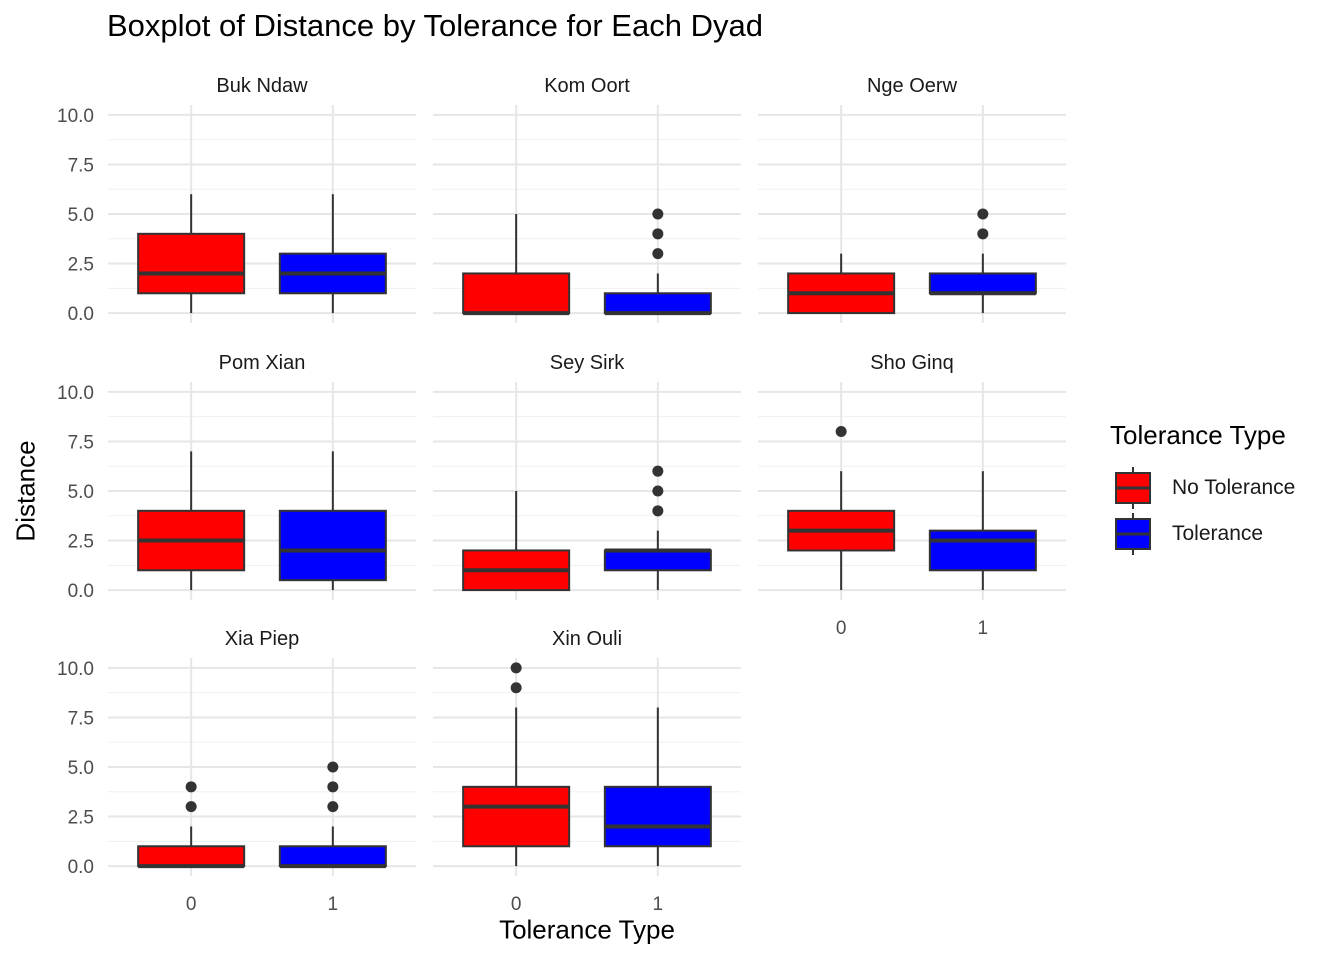  Describe the element at coordinates (1198, 435) in the screenshot. I see `legend-title: Tolerance Type` at that location.